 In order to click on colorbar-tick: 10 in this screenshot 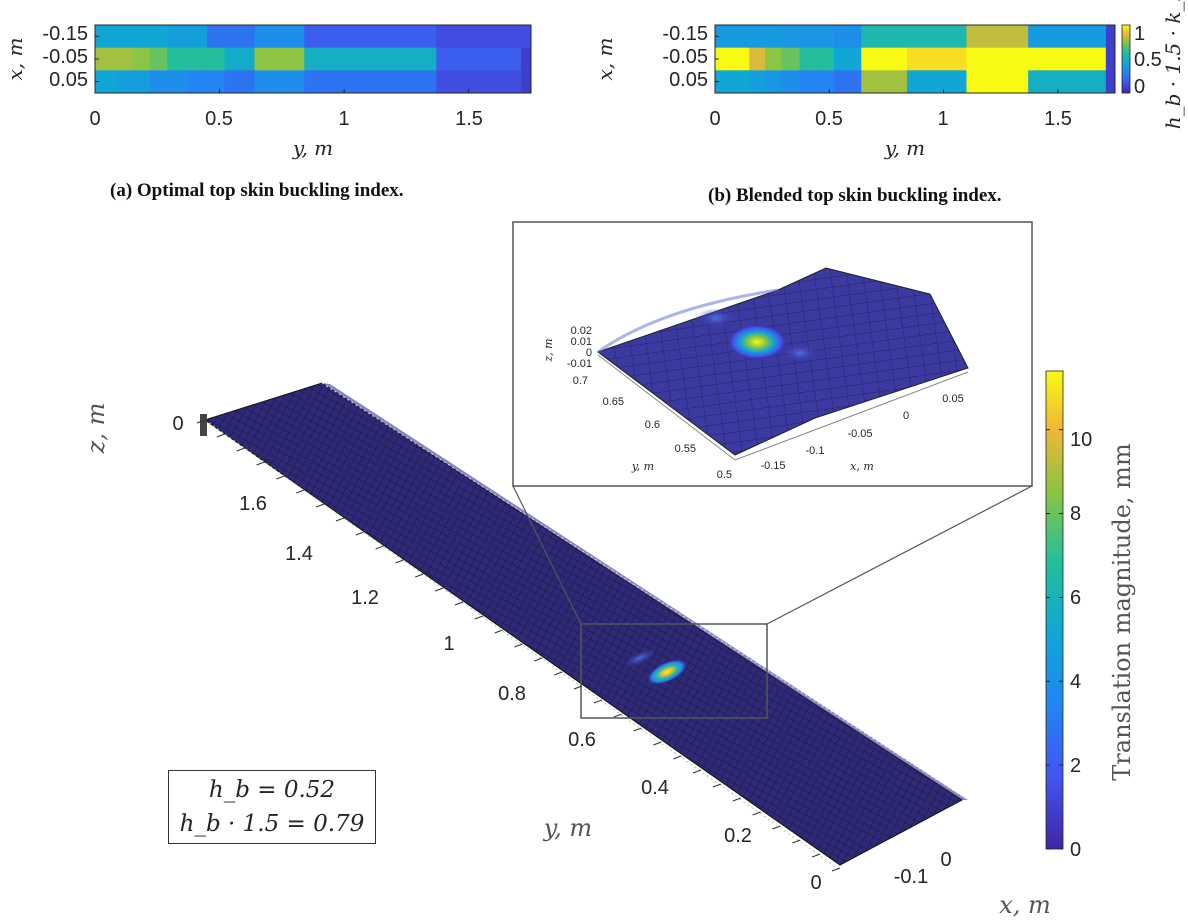, I will do `click(1081, 440)`.